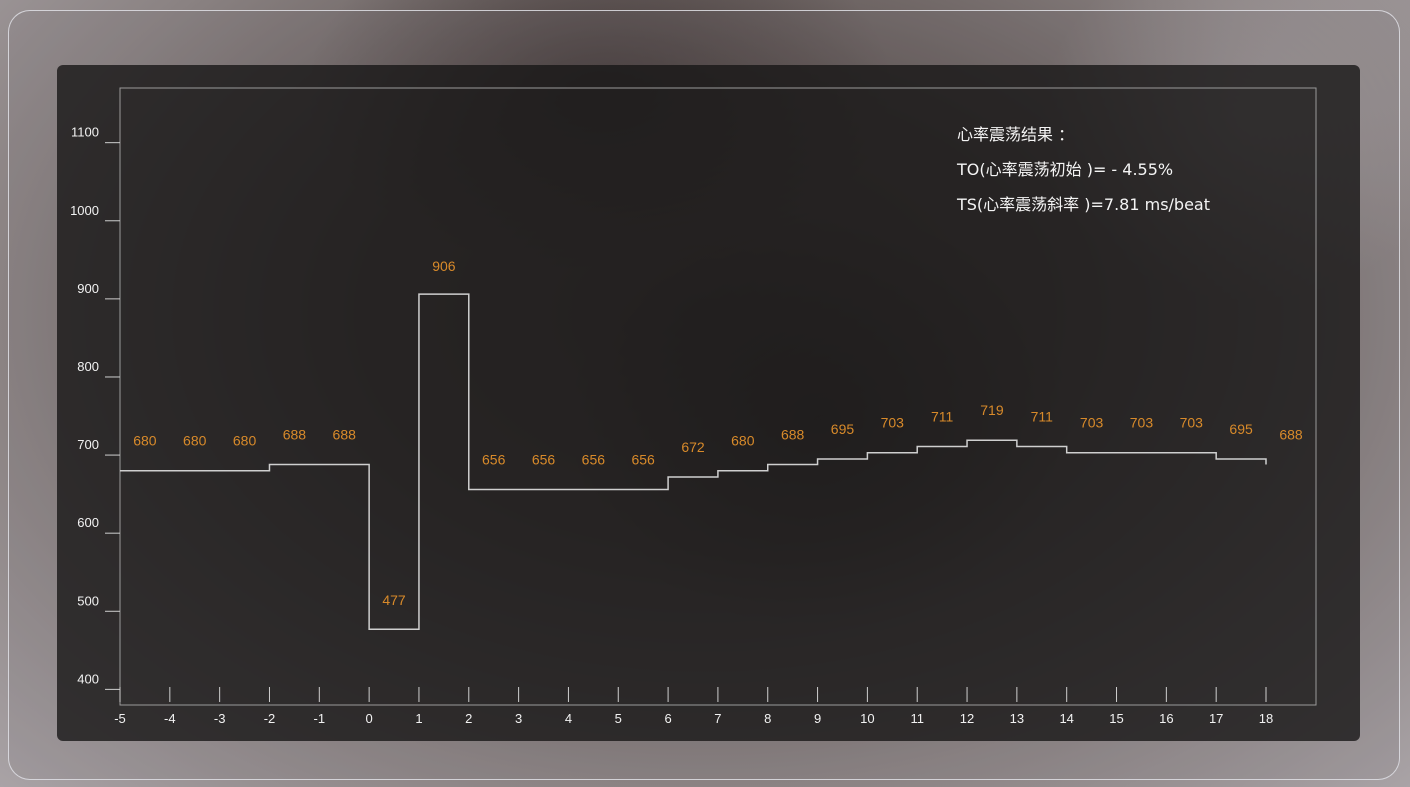 This screenshot has height=787, width=1410. Describe the element at coordinates (120, 718) in the screenshot. I see `x-tick-label: -5` at that location.